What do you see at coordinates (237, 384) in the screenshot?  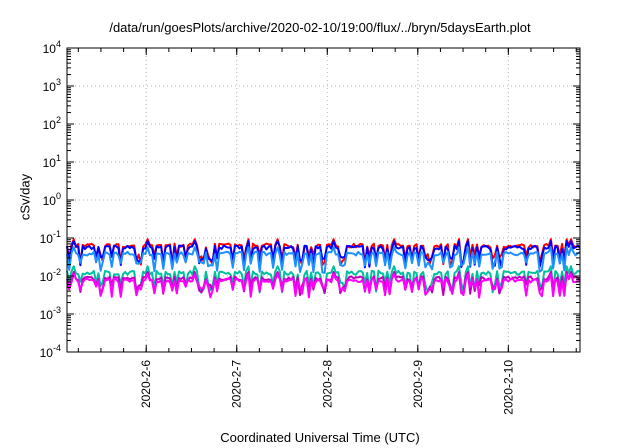 I see `x-tick-label: 2020-2-7` at bounding box center [237, 384].